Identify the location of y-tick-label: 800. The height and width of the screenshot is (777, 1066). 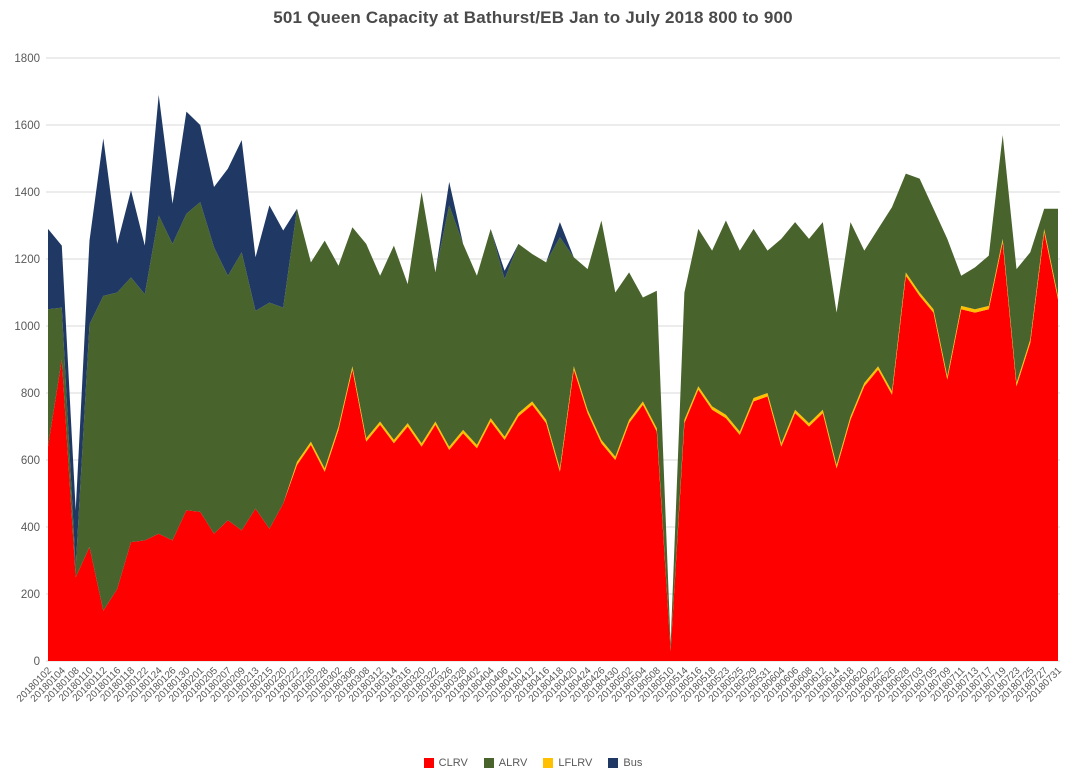
(30, 394).